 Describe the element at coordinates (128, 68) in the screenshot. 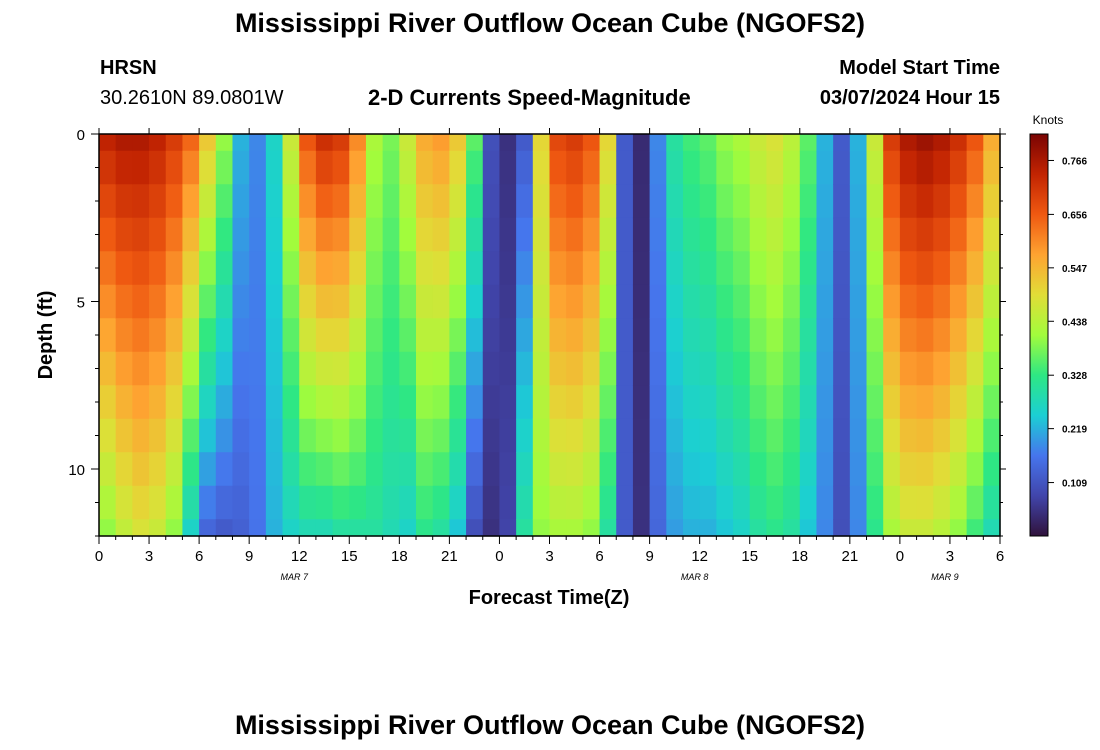

I see `station-code: HRSN` at that location.